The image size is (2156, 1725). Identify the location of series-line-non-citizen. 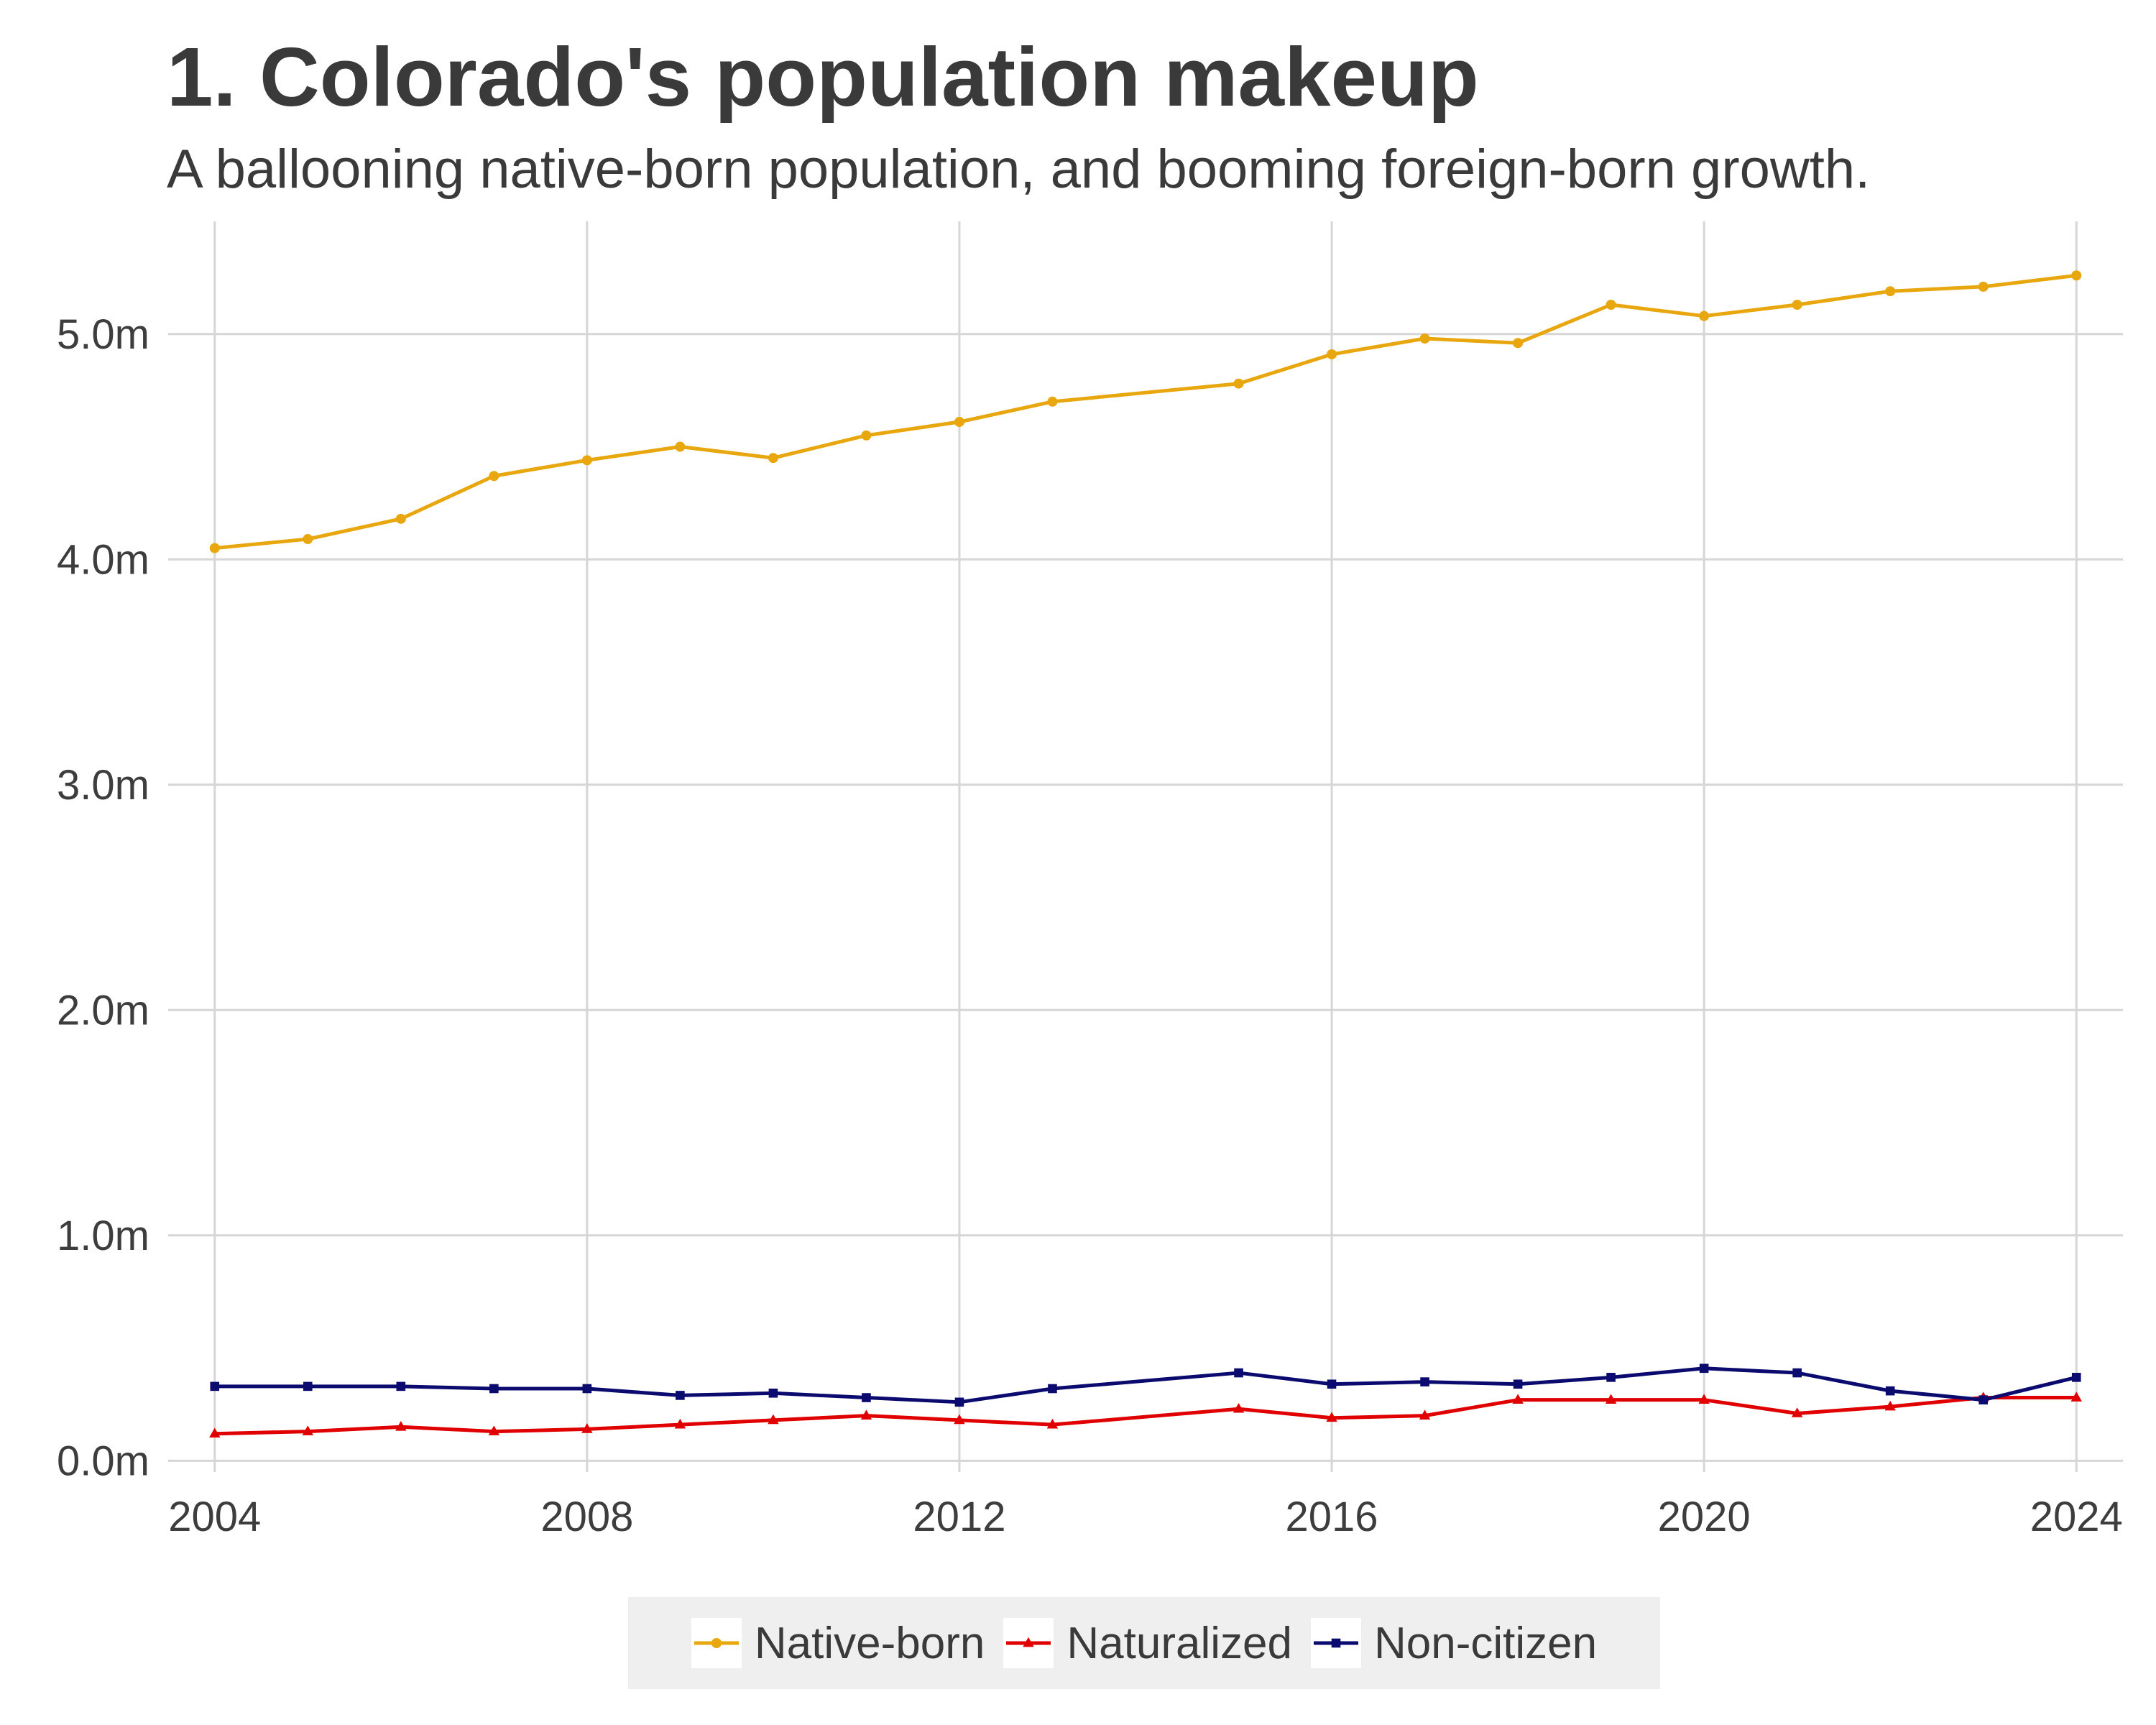
(1146, 1385).